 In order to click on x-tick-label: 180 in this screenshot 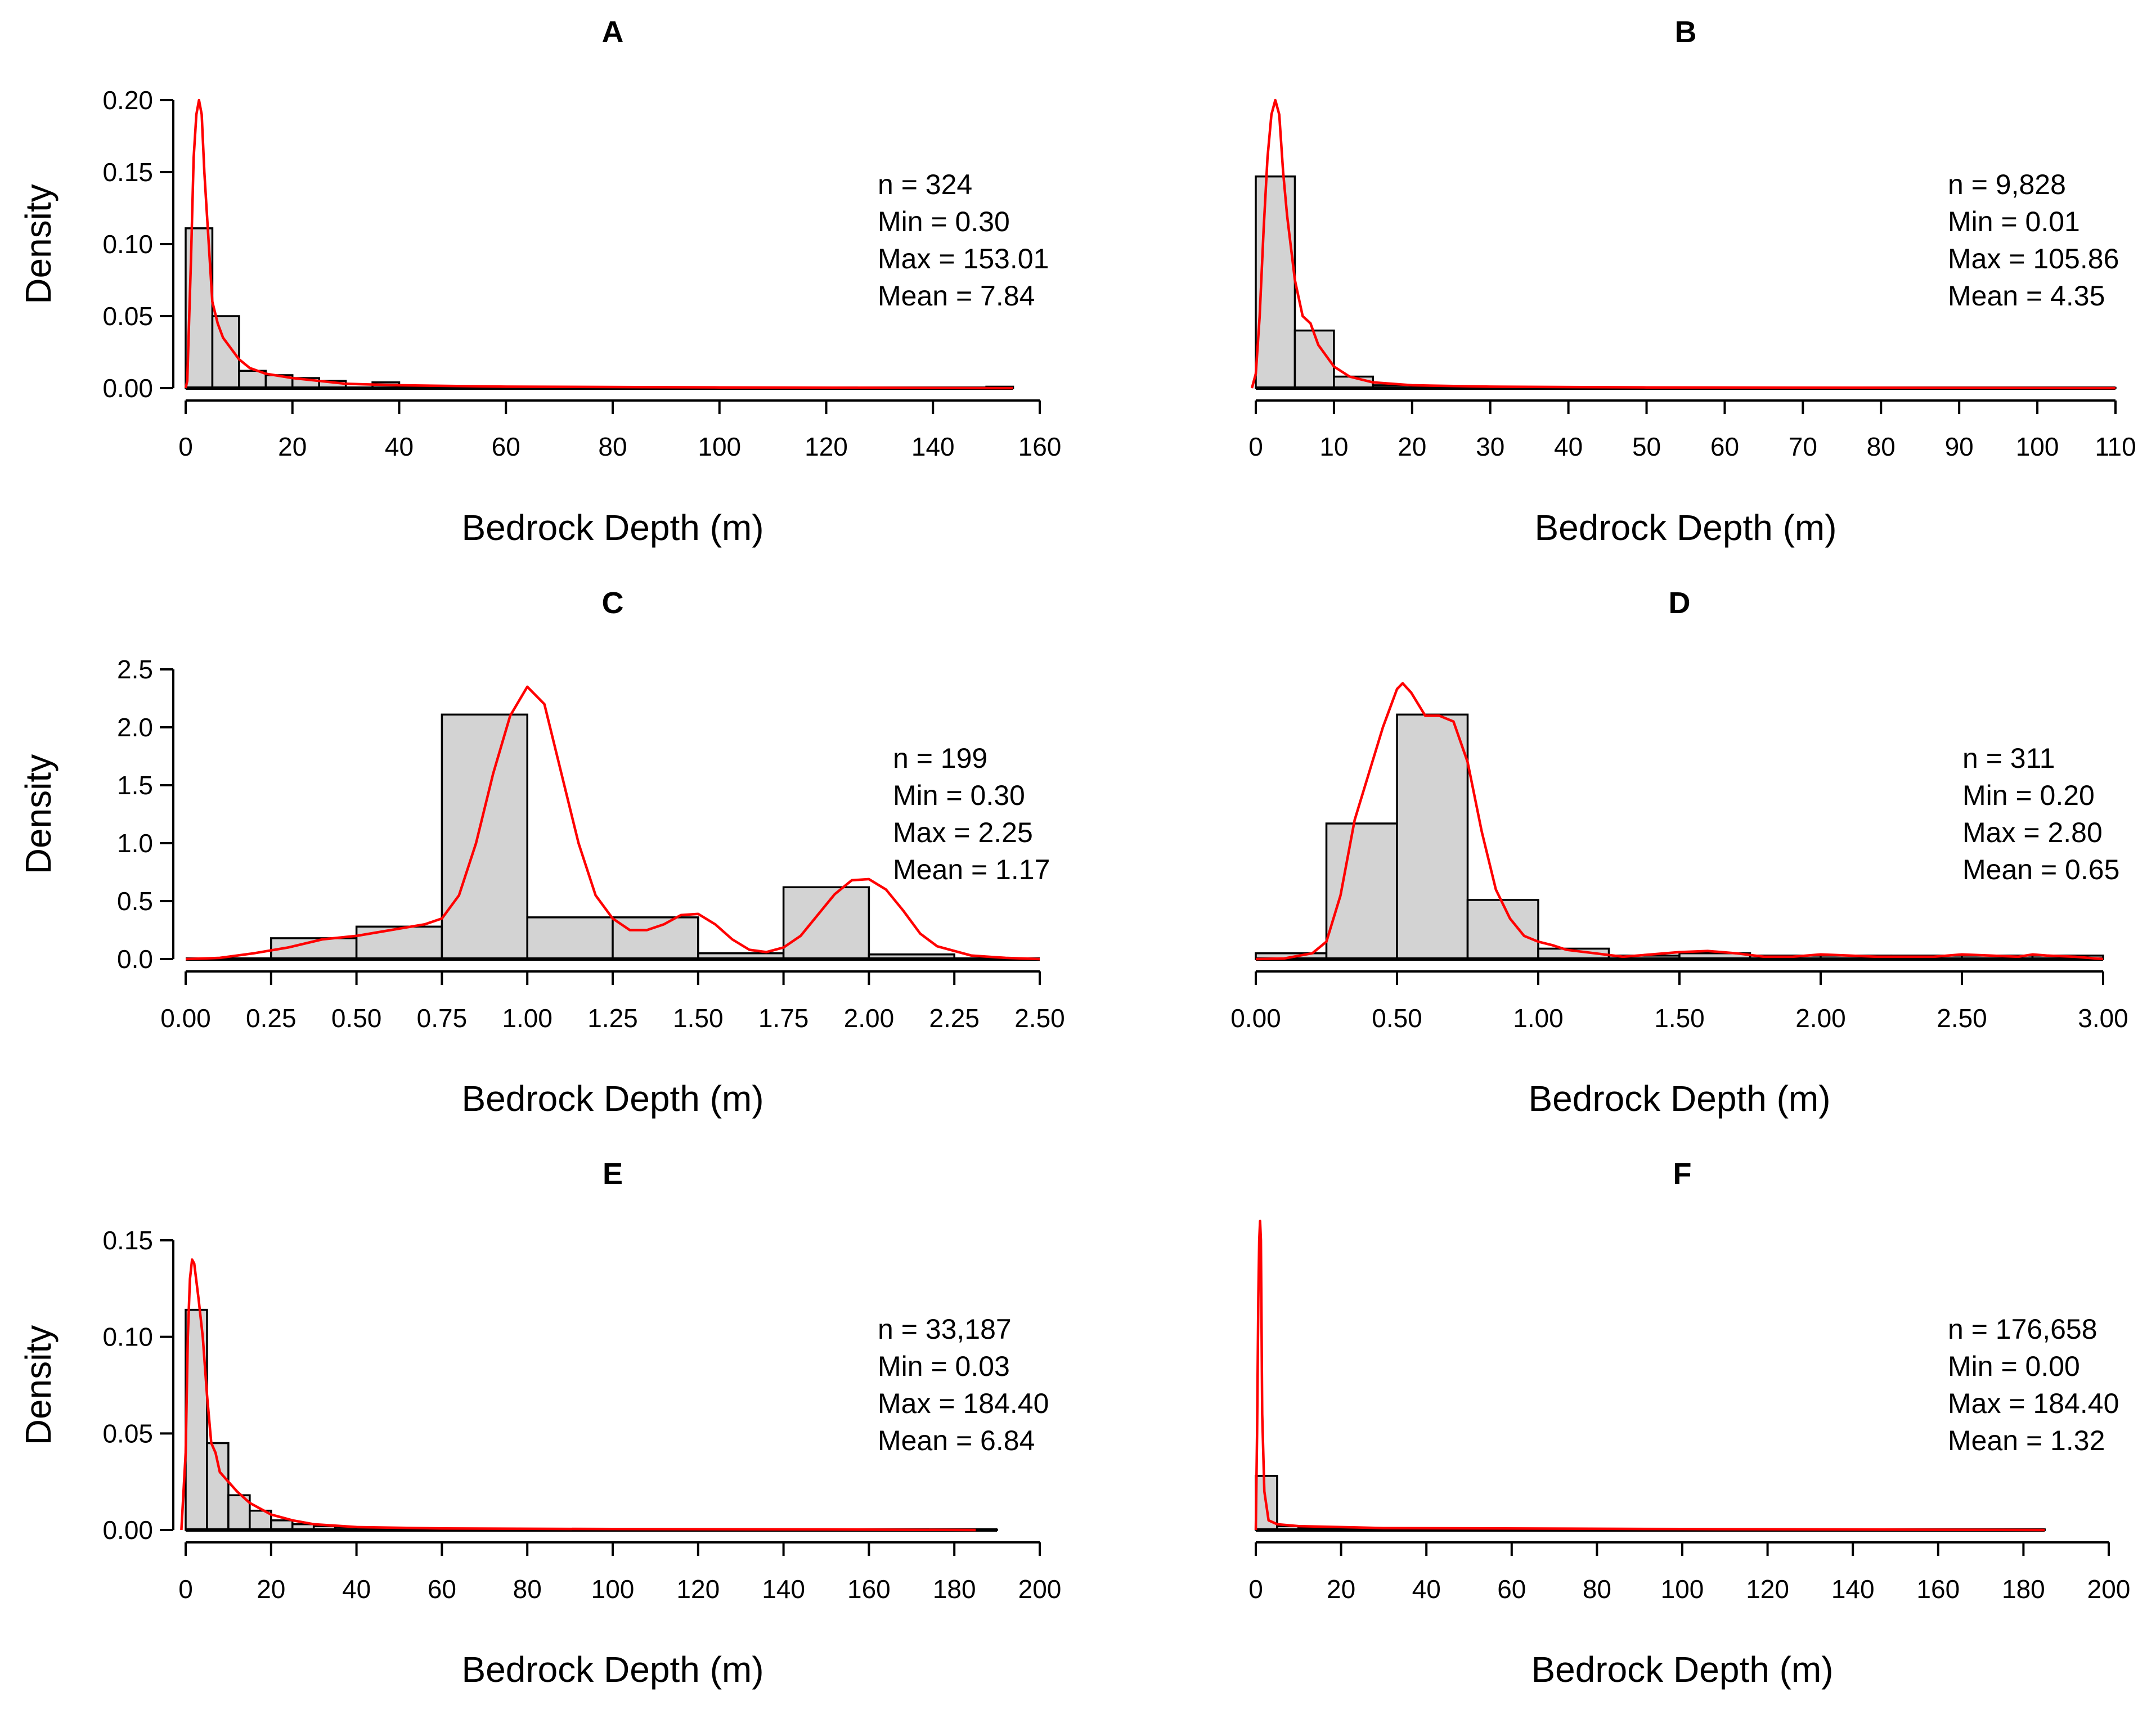, I will do `click(2023, 1589)`.